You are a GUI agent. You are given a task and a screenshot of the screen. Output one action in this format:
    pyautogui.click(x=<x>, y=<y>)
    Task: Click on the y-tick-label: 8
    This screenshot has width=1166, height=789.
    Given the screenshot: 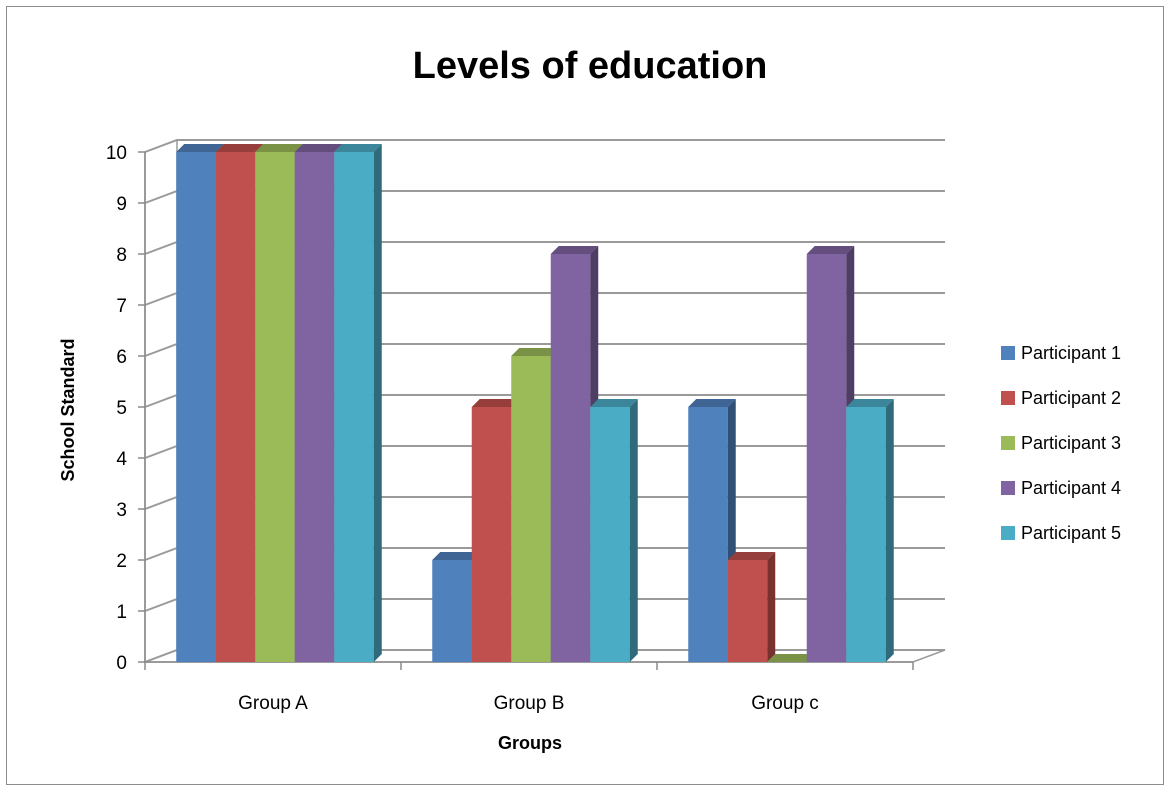 What is the action you would take?
    pyautogui.click(x=121, y=255)
    